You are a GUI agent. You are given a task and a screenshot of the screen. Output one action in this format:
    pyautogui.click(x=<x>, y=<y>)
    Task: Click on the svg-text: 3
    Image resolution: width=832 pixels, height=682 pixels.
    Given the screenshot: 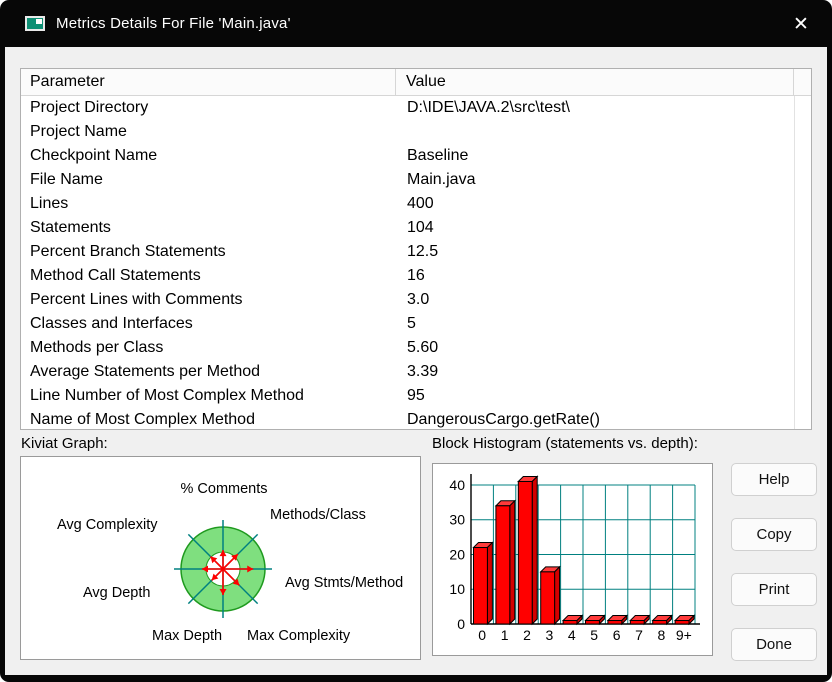 What is the action you would take?
    pyautogui.click(x=550, y=635)
    